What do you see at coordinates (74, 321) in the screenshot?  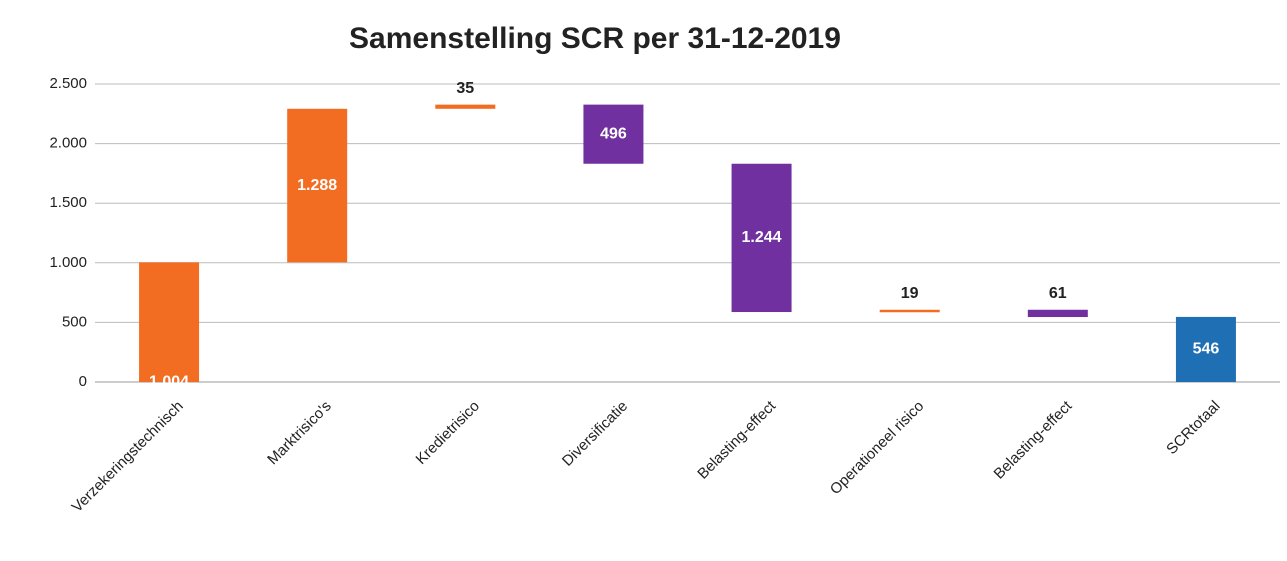 I see `y-tick-label: 500` at bounding box center [74, 321].